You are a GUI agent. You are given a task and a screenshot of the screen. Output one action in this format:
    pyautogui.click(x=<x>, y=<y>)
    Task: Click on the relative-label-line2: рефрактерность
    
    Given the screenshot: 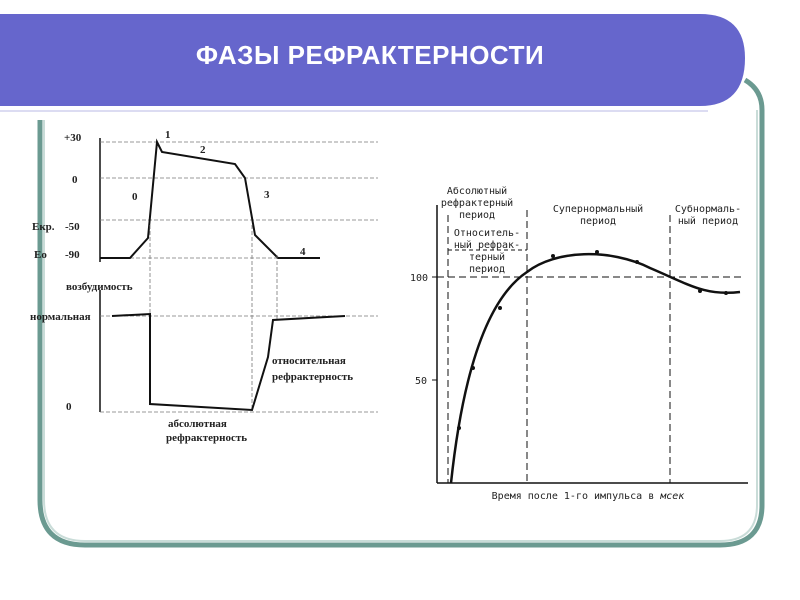 What is the action you would take?
    pyautogui.click(x=312, y=377)
    